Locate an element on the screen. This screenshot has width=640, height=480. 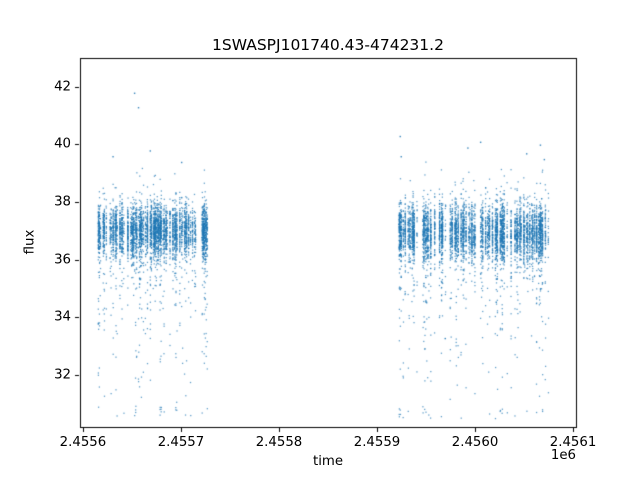
x-tick-label: 2.4556 is located at coordinates (83, 442).